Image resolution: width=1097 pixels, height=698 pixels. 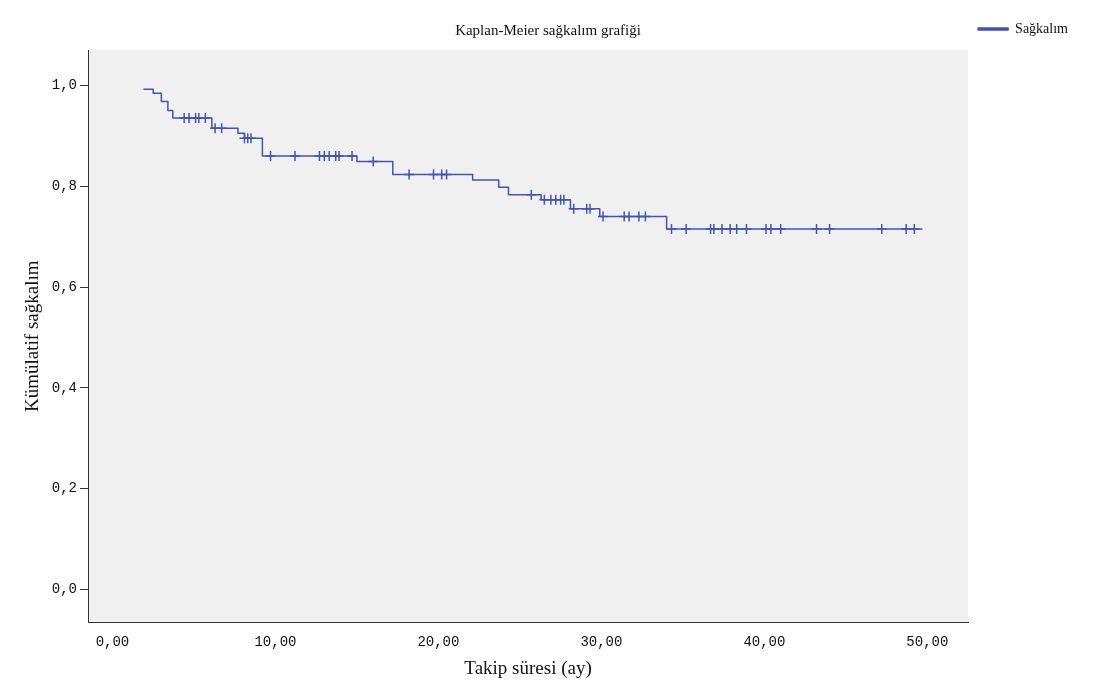 What do you see at coordinates (64, 85) in the screenshot?
I see `y-tick-label: 1,0` at bounding box center [64, 85].